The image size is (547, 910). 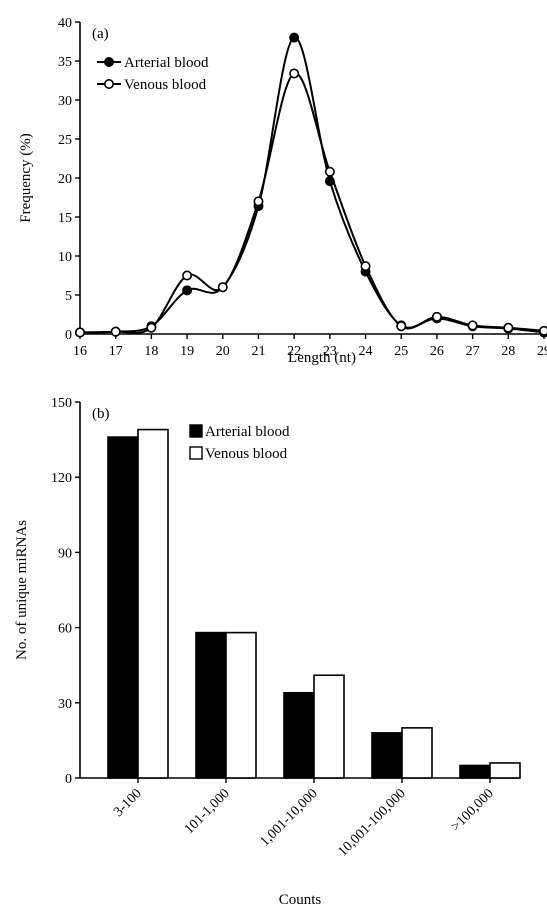 I want to click on x-tick-label: 20, so click(x=223, y=351).